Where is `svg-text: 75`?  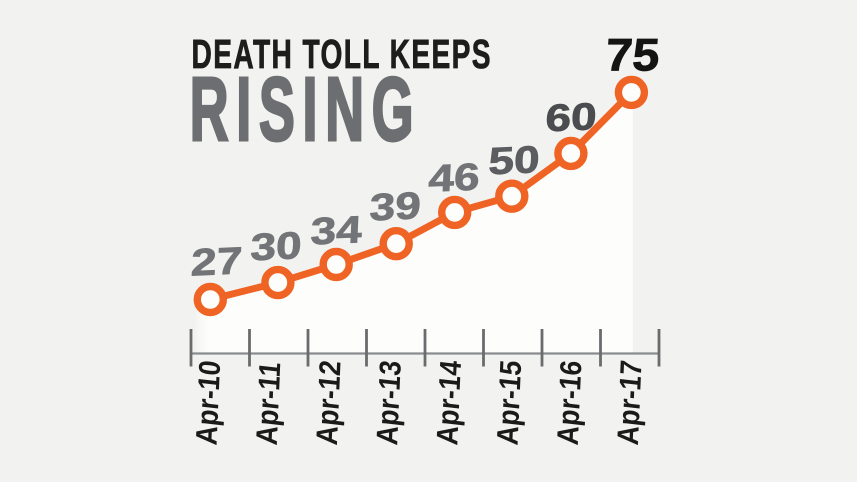 svg-text: 75 is located at coordinates (632, 54).